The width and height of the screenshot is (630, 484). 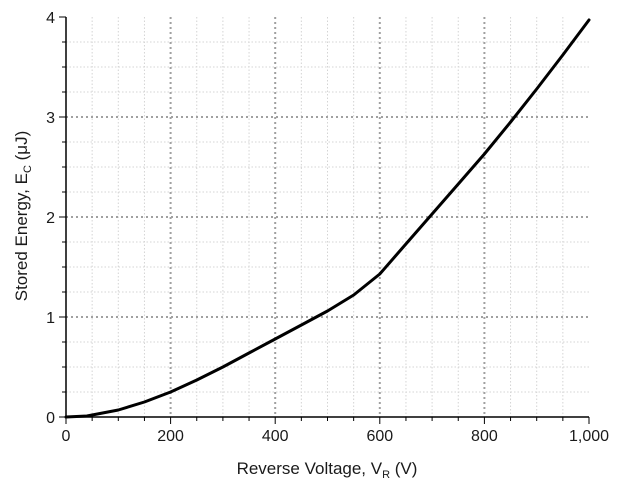 What do you see at coordinates (50, 118) in the screenshot?
I see `y-tick-label: 3` at bounding box center [50, 118].